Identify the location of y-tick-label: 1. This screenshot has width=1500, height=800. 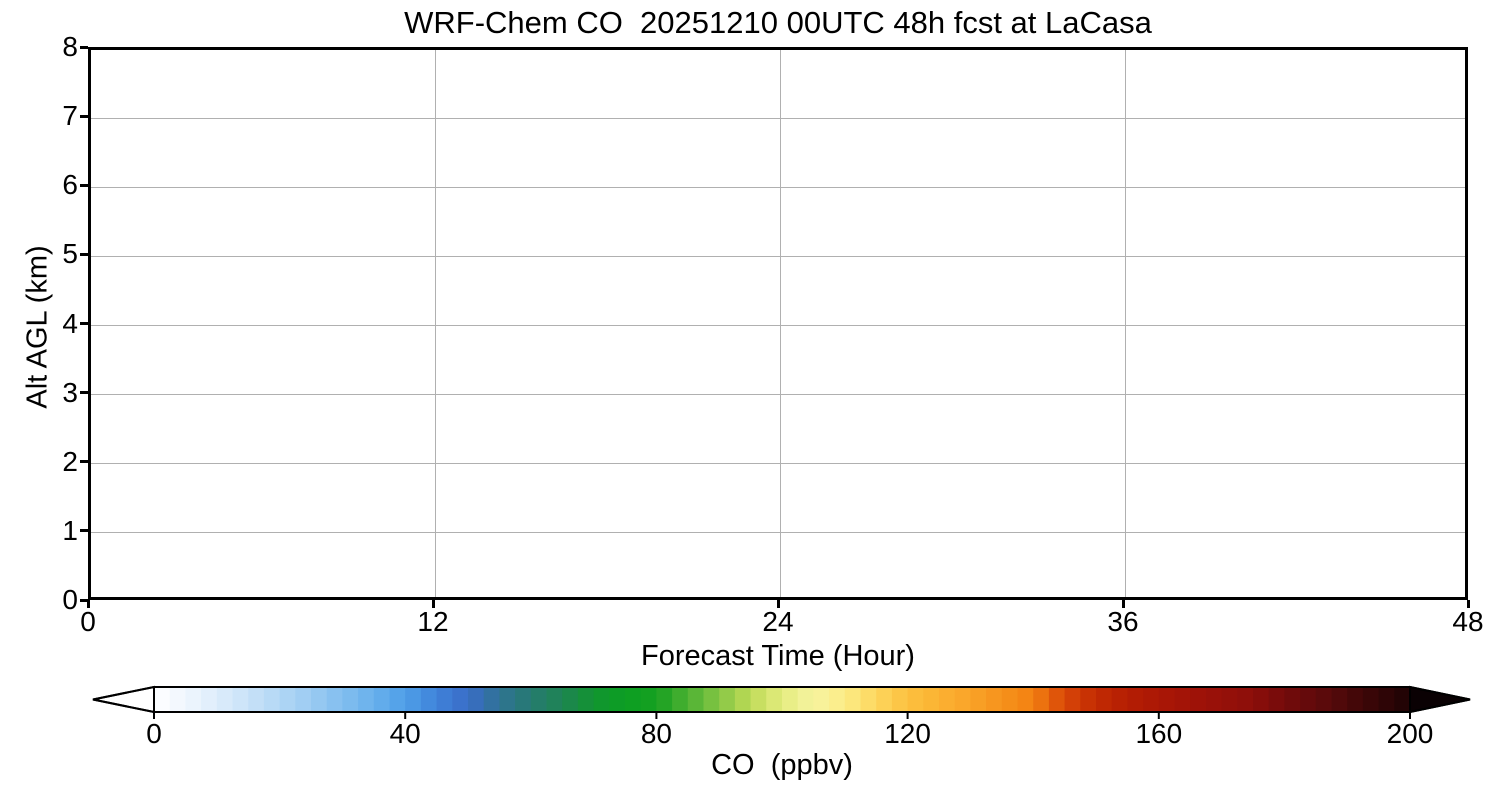
(70, 530).